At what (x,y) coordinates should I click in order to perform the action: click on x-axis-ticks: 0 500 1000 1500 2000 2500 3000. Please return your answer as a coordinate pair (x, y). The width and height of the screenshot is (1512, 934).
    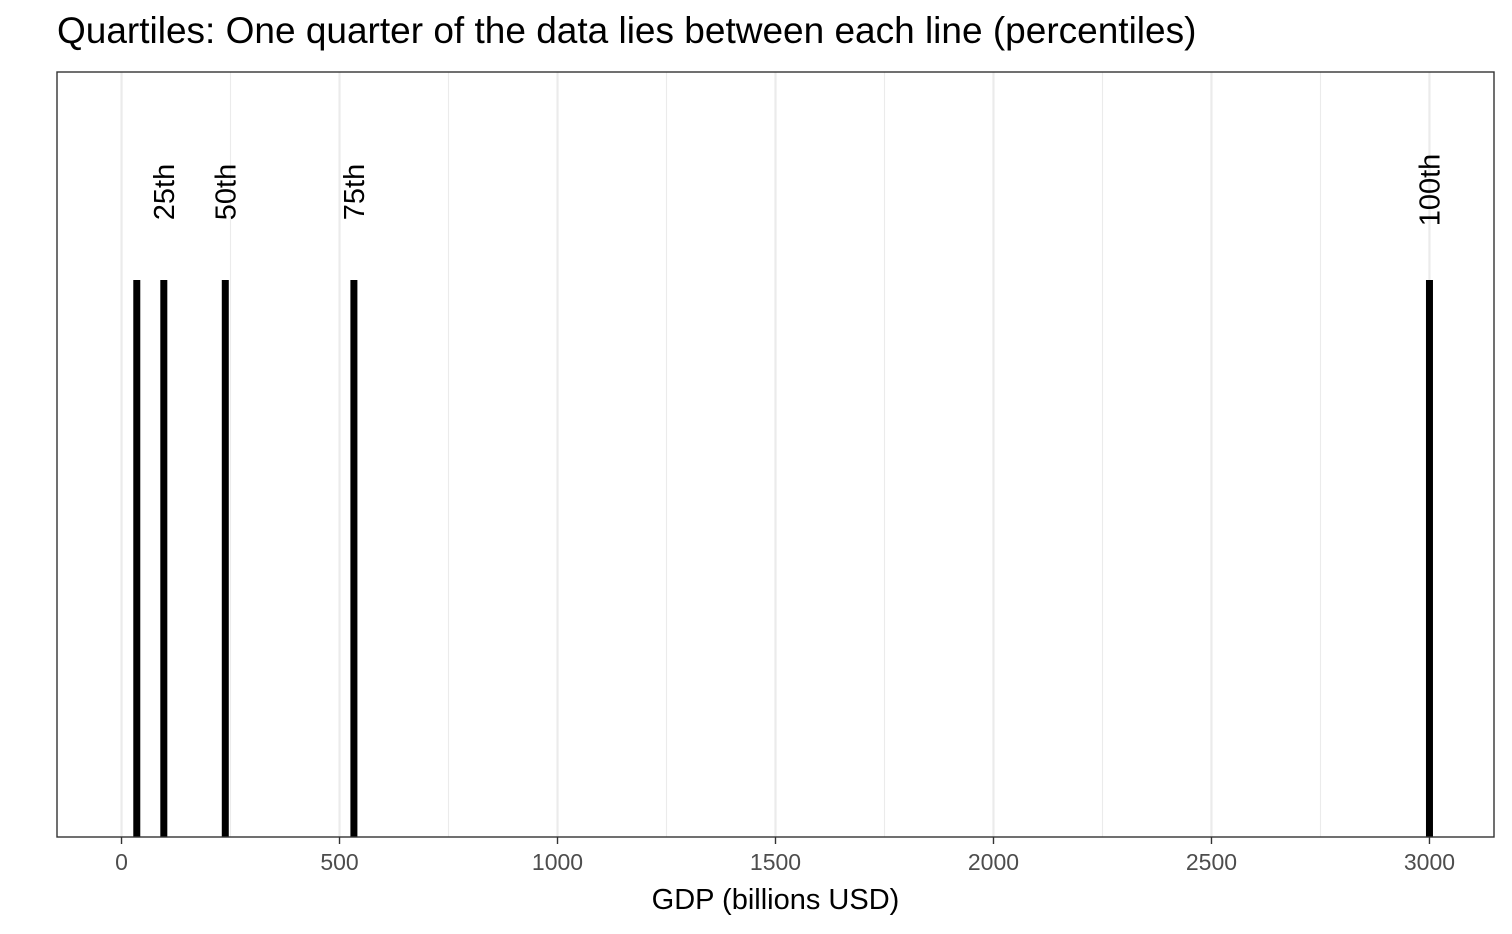
    Looking at the image, I should click on (785, 856).